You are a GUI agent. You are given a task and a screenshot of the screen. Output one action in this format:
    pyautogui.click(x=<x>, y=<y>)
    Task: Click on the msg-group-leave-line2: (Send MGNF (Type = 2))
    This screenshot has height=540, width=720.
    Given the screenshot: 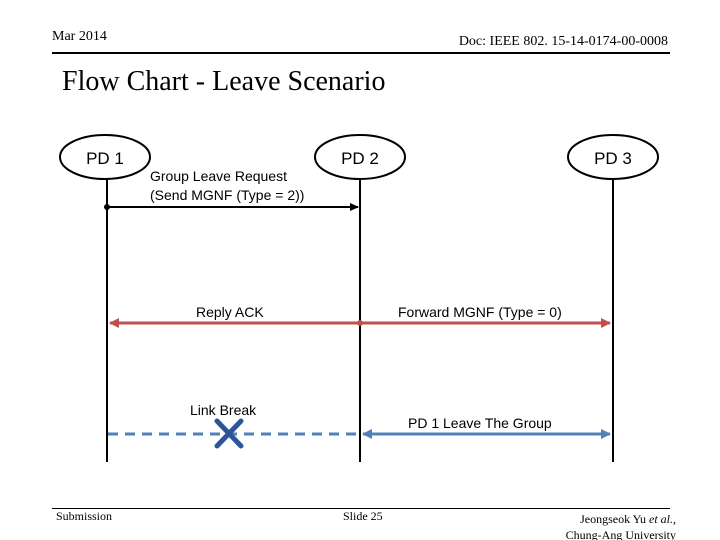 What is the action you would take?
    pyautogui.click(x=227, y=195)
    